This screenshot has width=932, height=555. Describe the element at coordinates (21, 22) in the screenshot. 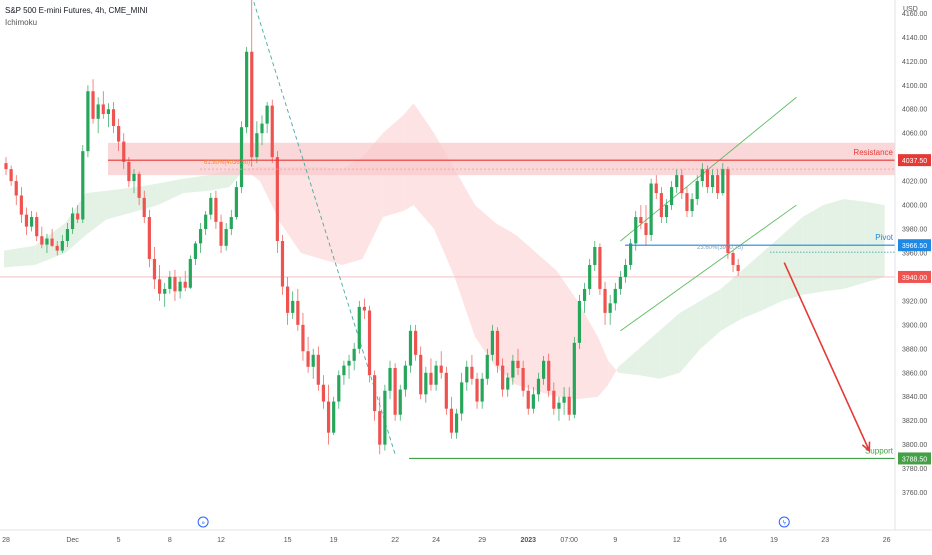

I see `indicator-label: Ichimoku` at that location.